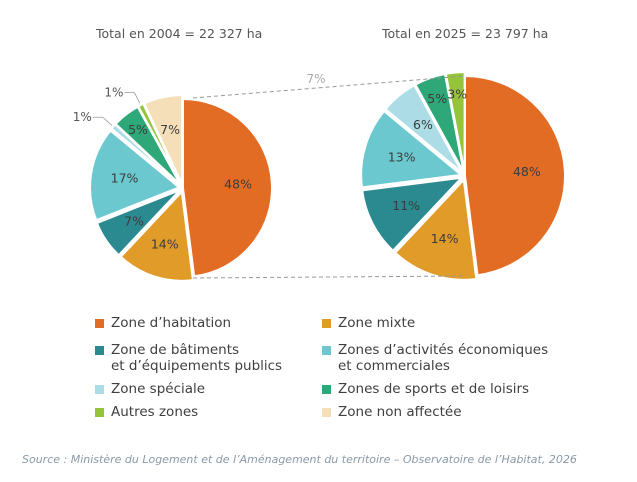 This screenshot has height=482, width=637. What do you see at coordinates (113, 93) in the screenshot?
I see `slice-label-autres-zones: 1%` at bounding box center [113, 93].